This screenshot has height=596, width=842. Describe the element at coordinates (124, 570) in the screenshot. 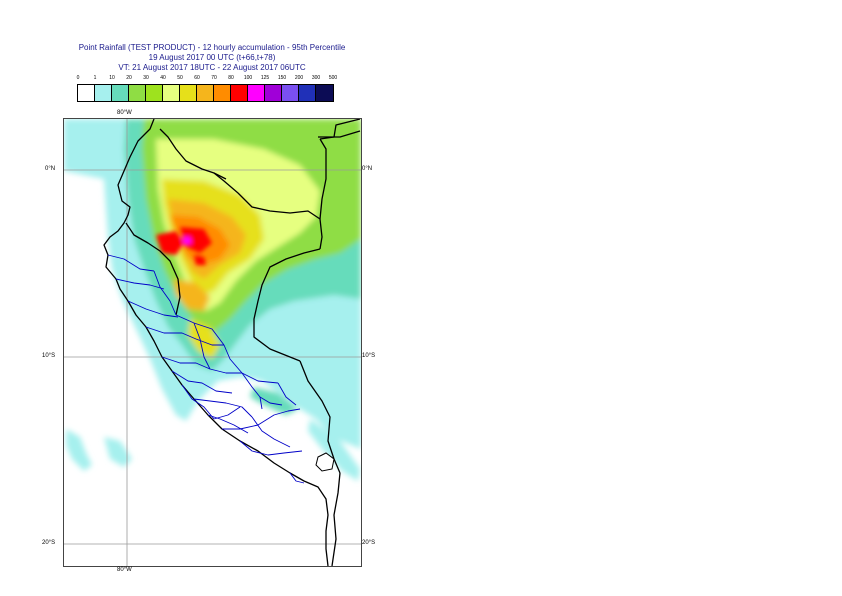

I see `lon-label-bottom: 80°W` at that location.